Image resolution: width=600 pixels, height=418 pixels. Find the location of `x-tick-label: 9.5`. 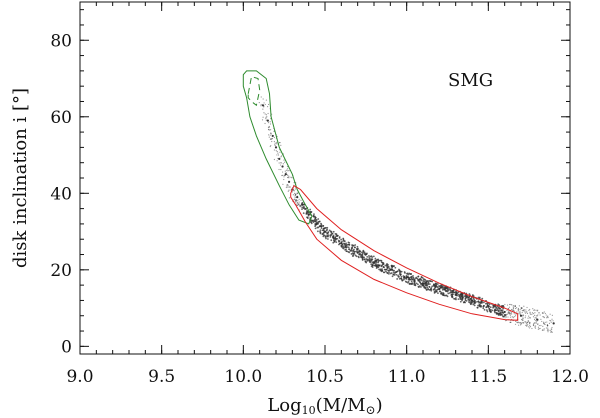

x-tick-label: 9.5 is located at coordinates (161, 377).